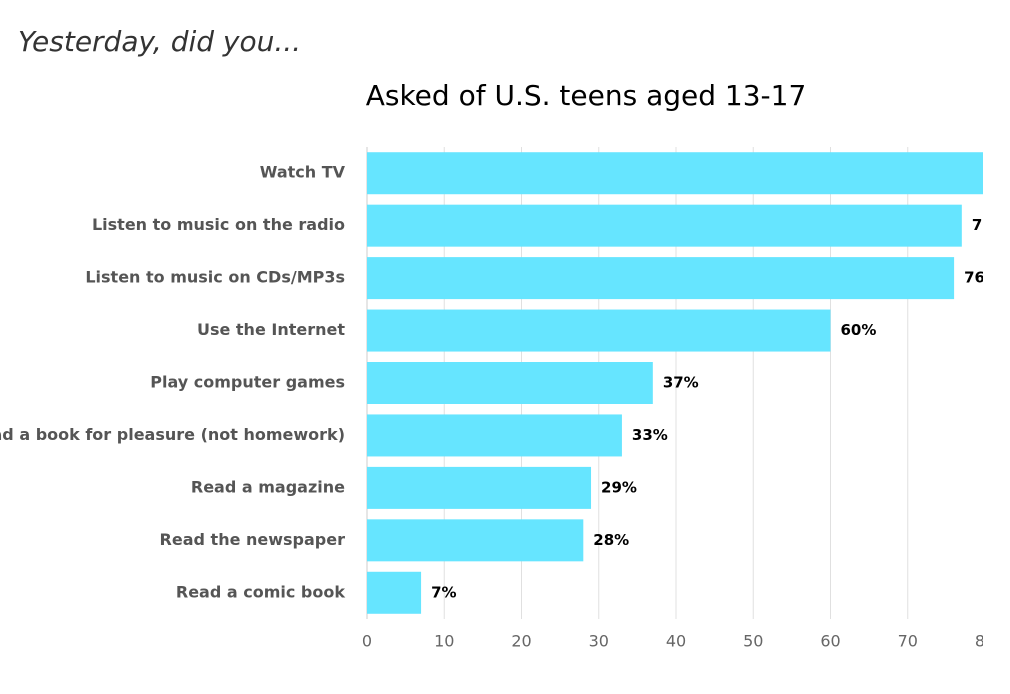 The image size is (1010, 694). Describe the element at coordinates (676, 641) in the screenshot. I see `x-tick-label: 40` at that location.